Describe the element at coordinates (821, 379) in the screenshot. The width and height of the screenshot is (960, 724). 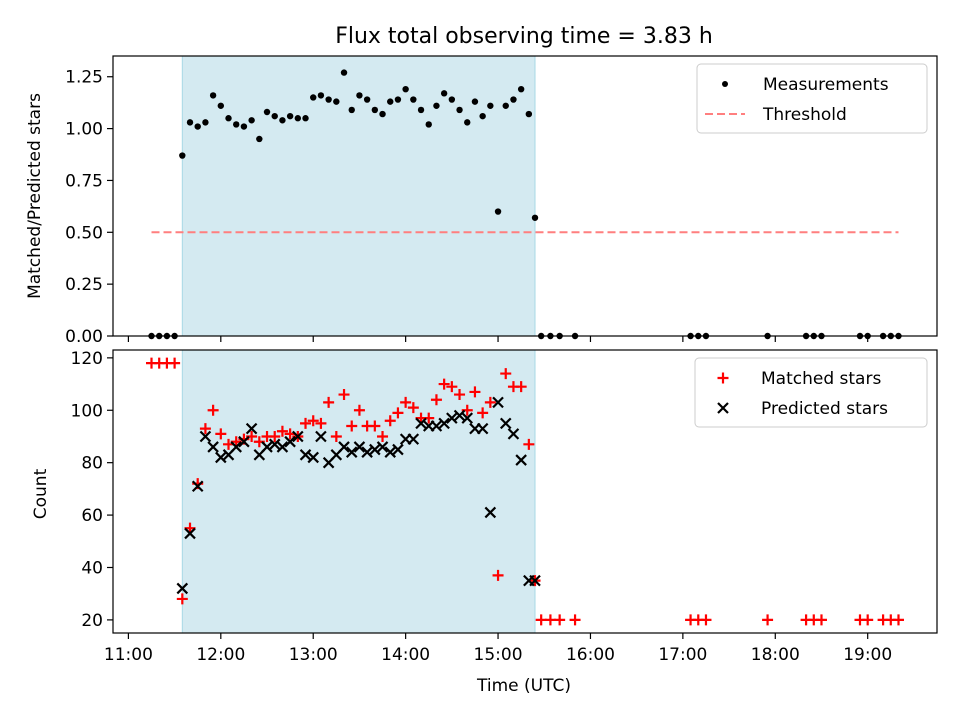
I see `bottom-legend-label: Matched stars` at that location.